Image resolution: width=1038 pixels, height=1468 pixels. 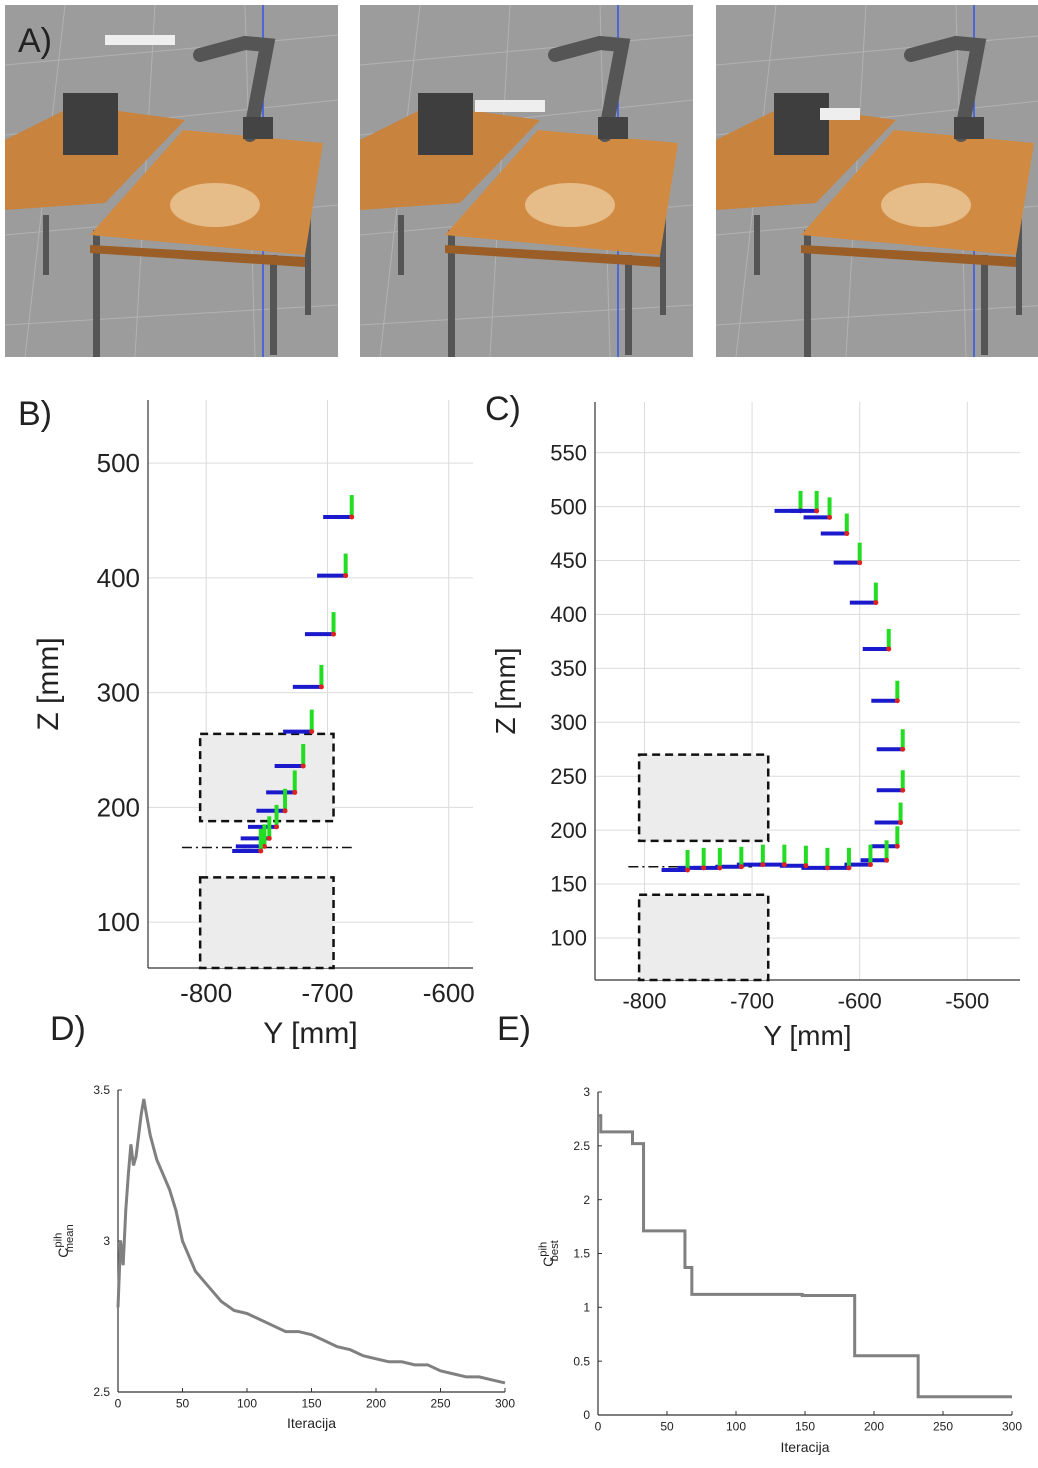 I want to click on y-tick-label: 0.5, so click(x=581, y=1361).